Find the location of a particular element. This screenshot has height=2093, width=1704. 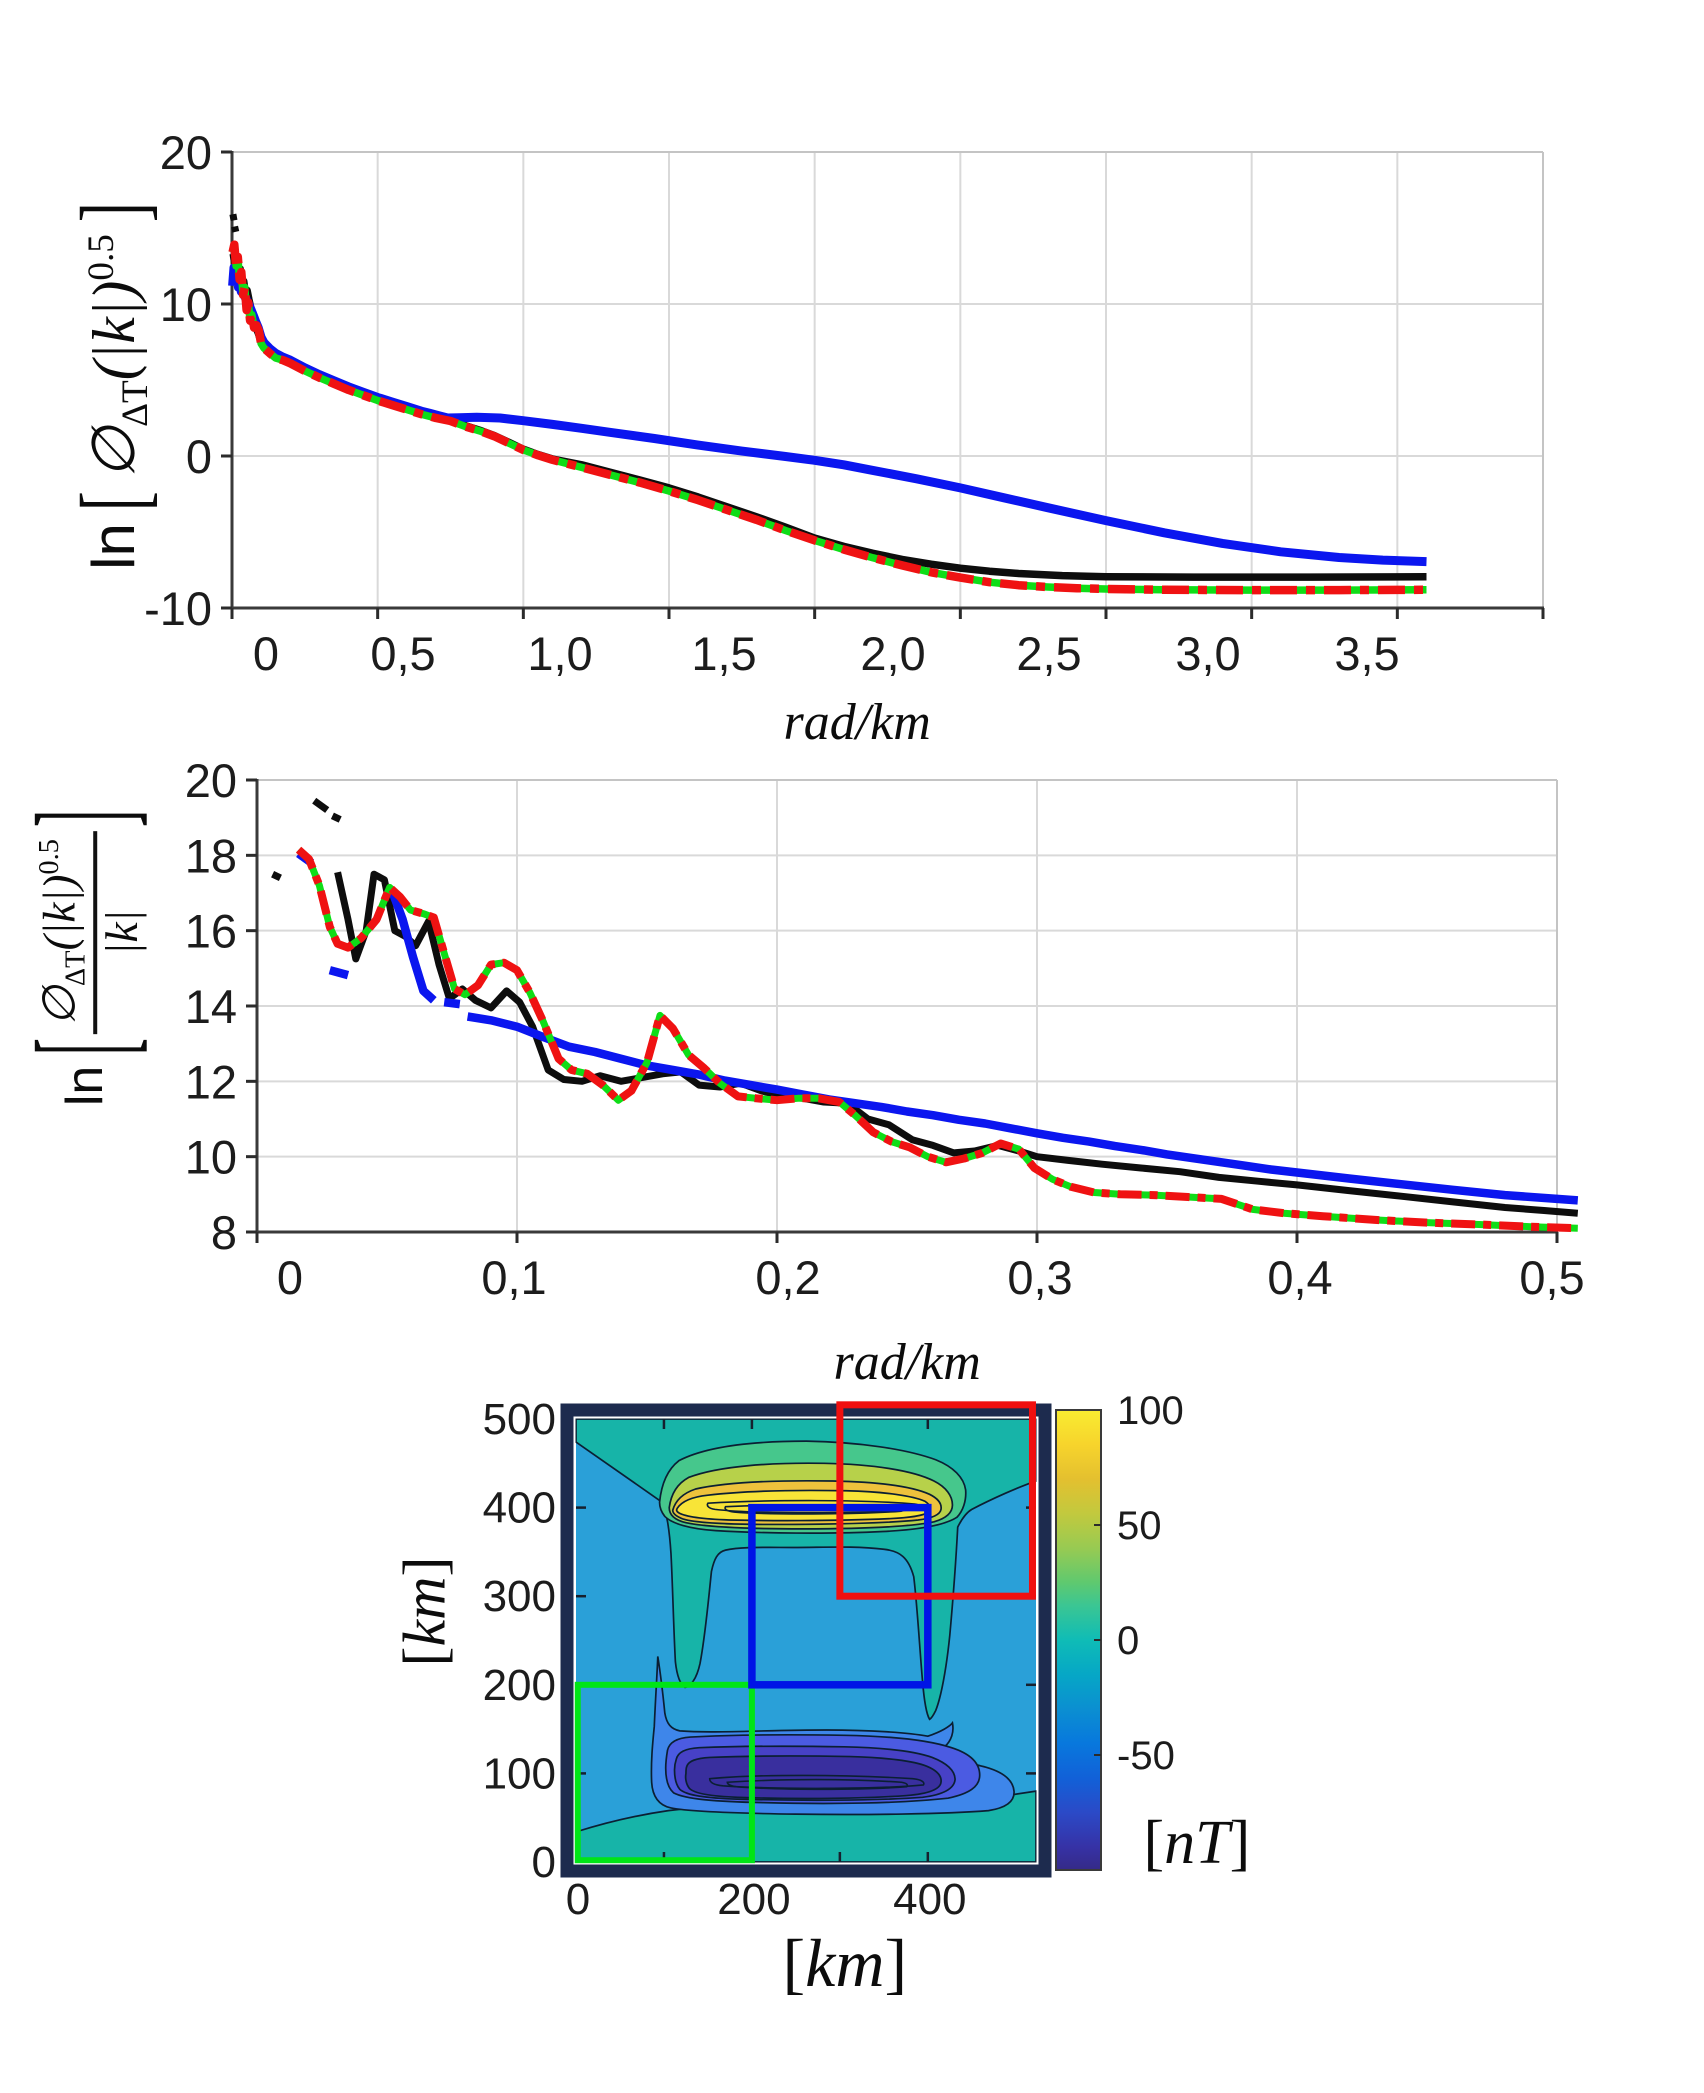

series-path-black is located at coordinates (828, 417).